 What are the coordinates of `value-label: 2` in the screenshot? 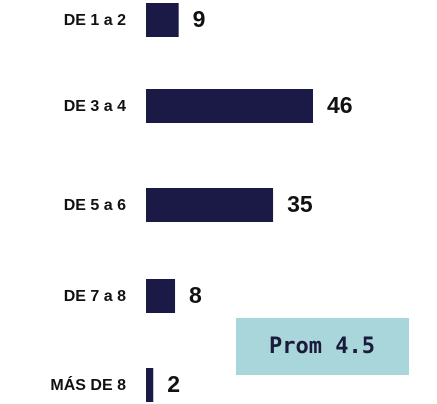 It's located at (173, 384).